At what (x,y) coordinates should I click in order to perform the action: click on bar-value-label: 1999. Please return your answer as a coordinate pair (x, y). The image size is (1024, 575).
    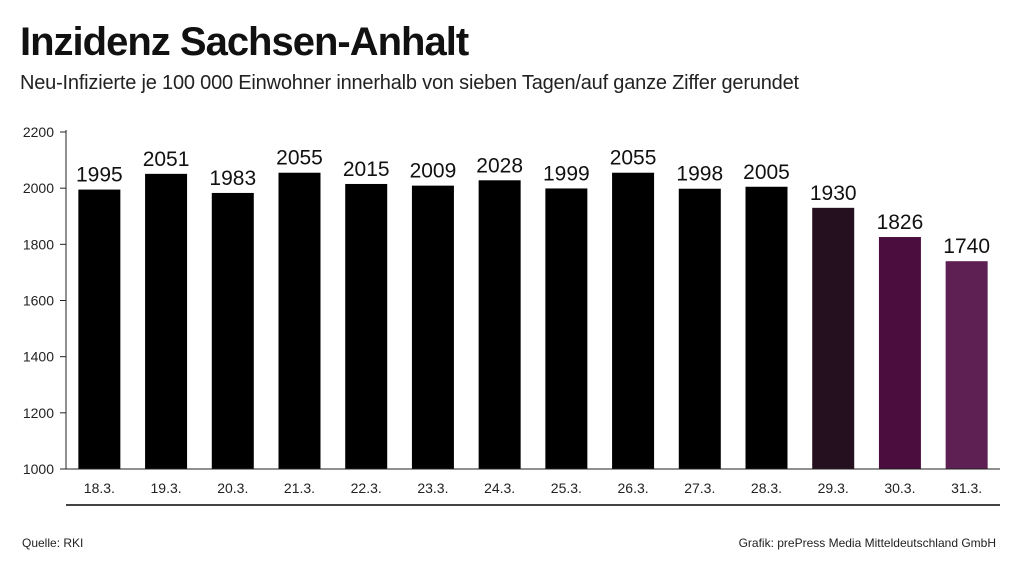
    Looking at the image, I should click on (566, 173).